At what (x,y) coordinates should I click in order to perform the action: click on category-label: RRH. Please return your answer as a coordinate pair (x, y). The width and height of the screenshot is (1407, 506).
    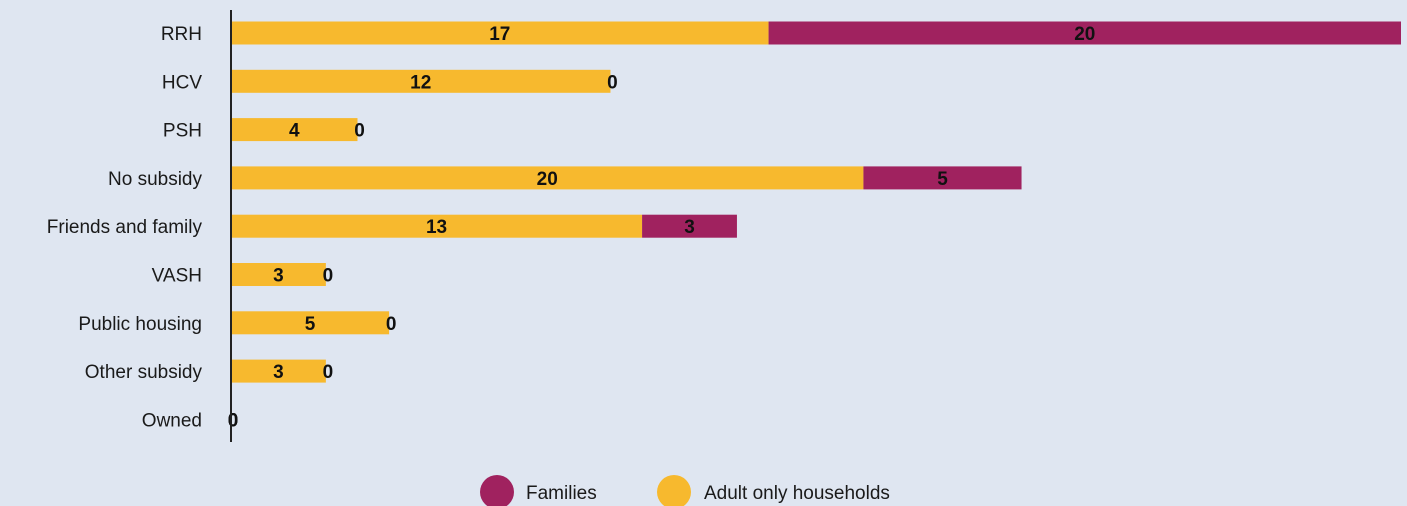
    Looking at the image, I should click on (181, 34).